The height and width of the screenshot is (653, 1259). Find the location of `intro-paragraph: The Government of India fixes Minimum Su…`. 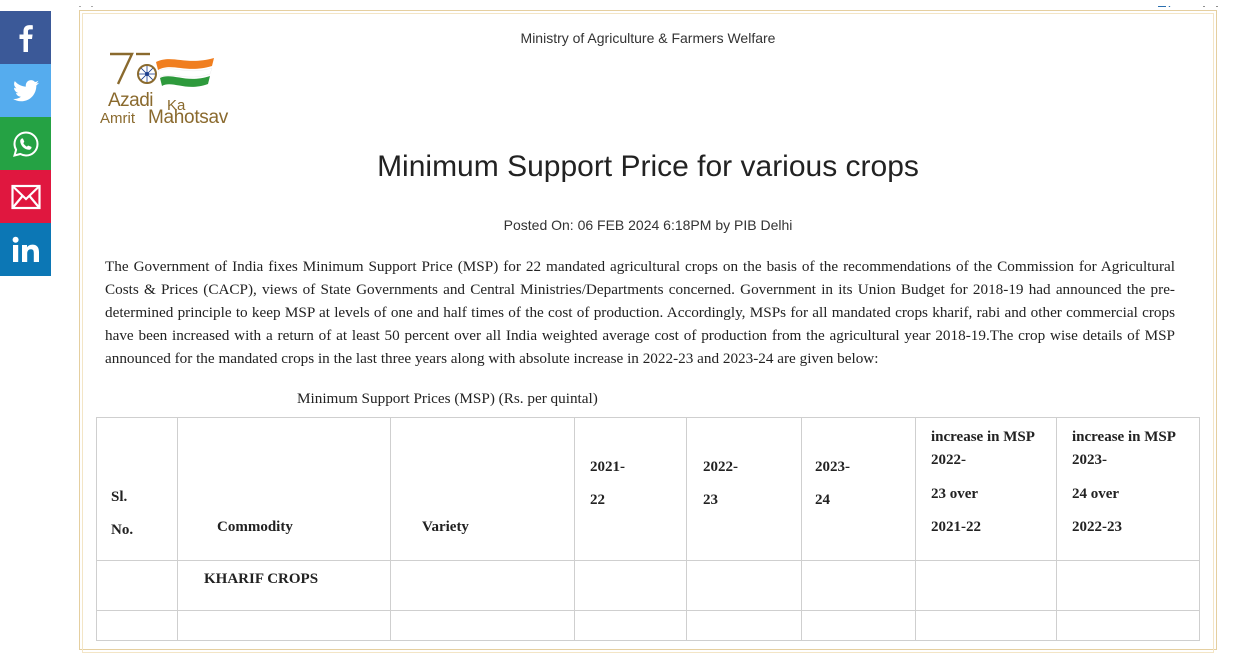

intro-paragraph: The Government of India fixes Minimum Su… is located at coordinates (640, 312).